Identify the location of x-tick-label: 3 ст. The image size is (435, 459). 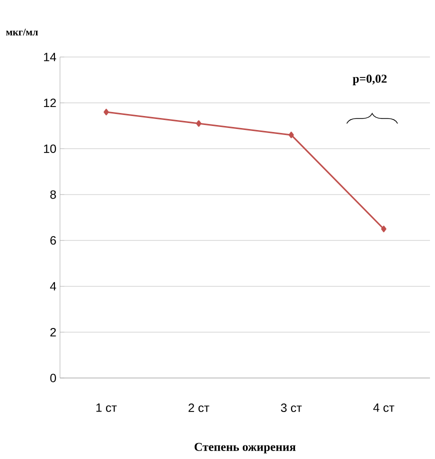
(291, 408).